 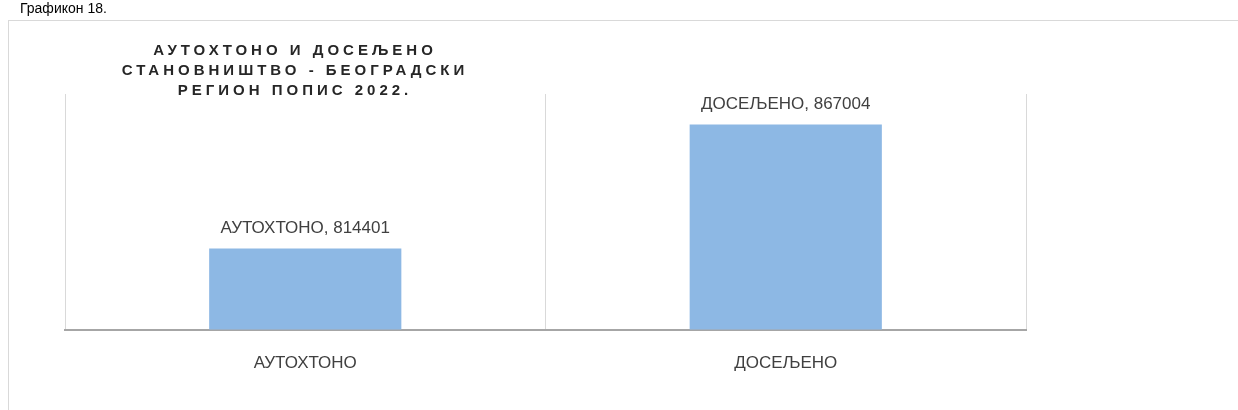 What do you see at coordinates (786, 363) in the screenshot?
I see `x-tick-label: ДОСЕЉЕНО` at bounding box center [786, 363].